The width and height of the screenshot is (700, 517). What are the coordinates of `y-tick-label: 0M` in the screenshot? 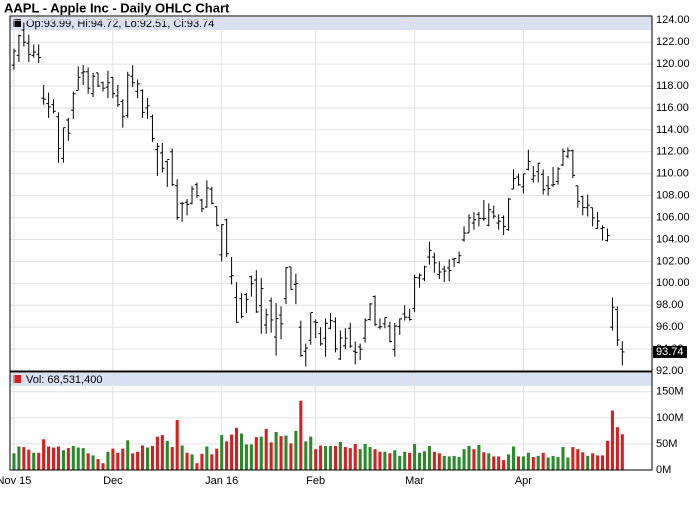 It's located at (663, 470).